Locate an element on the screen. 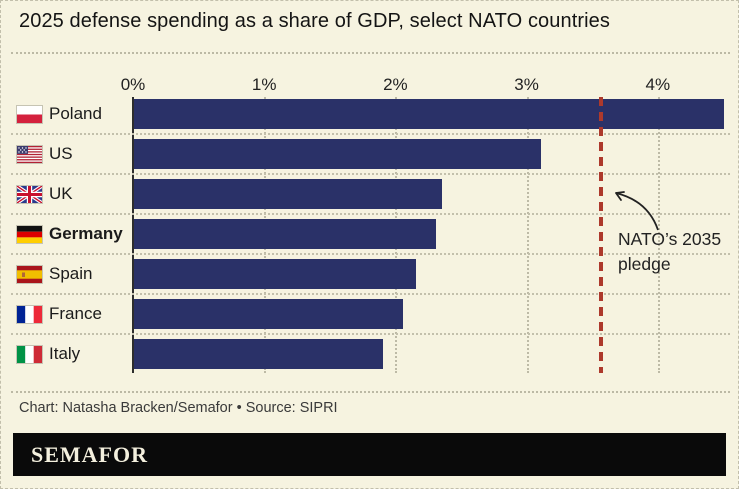 Image resolution: width=739 pixels, height=489 pixels. pledge-annotation: NATO’s 2035 pledge is located at coordinates (678, 252).